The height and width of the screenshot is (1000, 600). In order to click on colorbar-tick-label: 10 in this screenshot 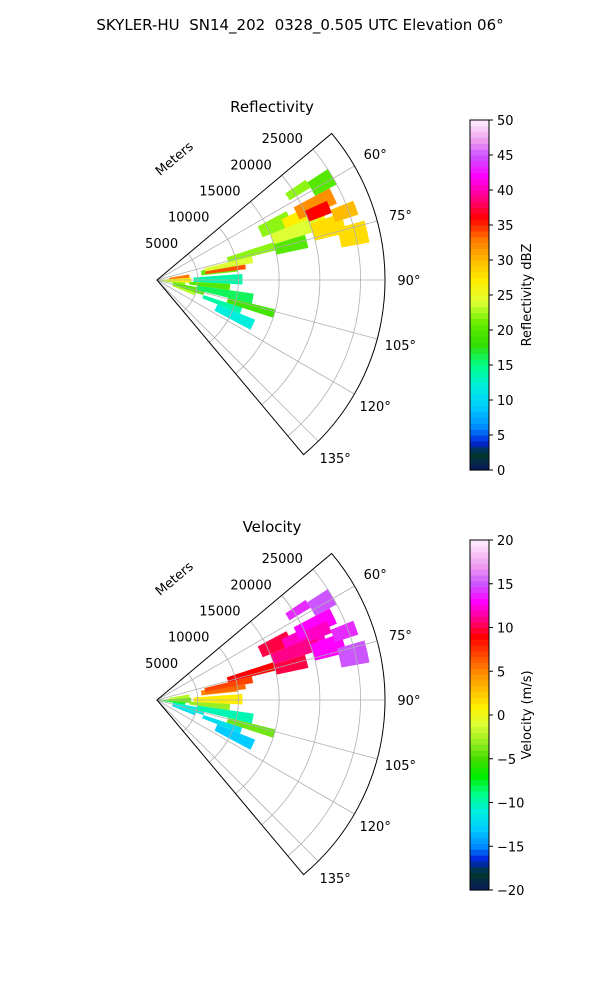, I will do `click(505, 401)`.